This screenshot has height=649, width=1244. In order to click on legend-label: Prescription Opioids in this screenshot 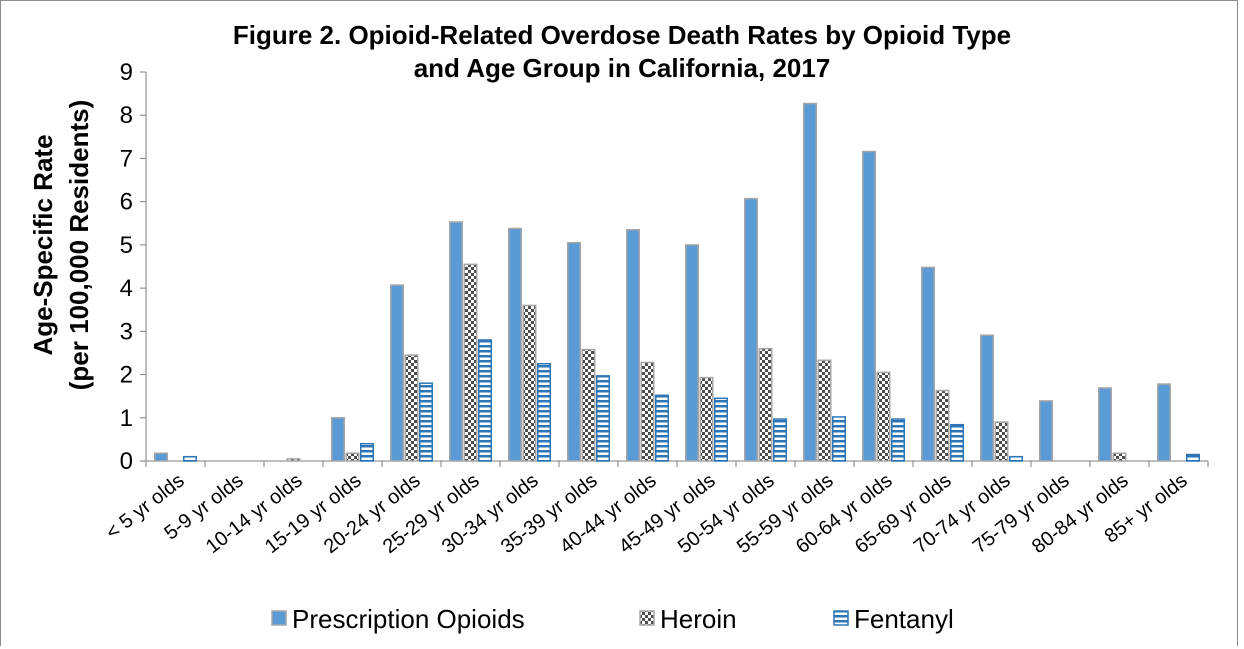, I will do `click(408, 619)`.